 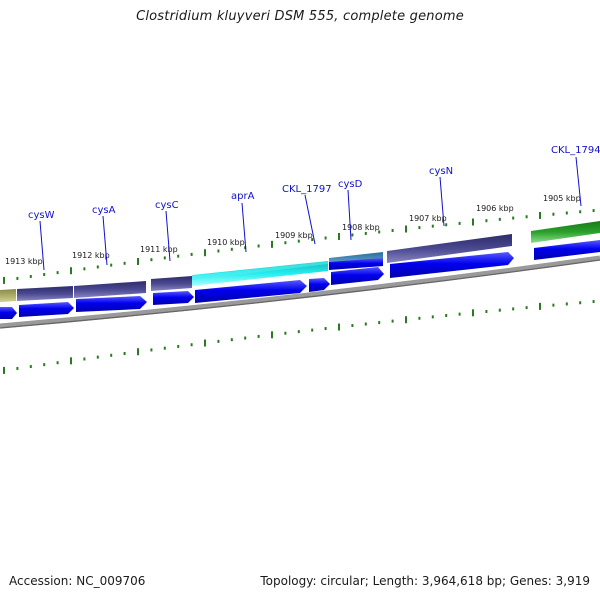 I want to click on kbp-label: 1910 kbp, so click(x=226, y=242).